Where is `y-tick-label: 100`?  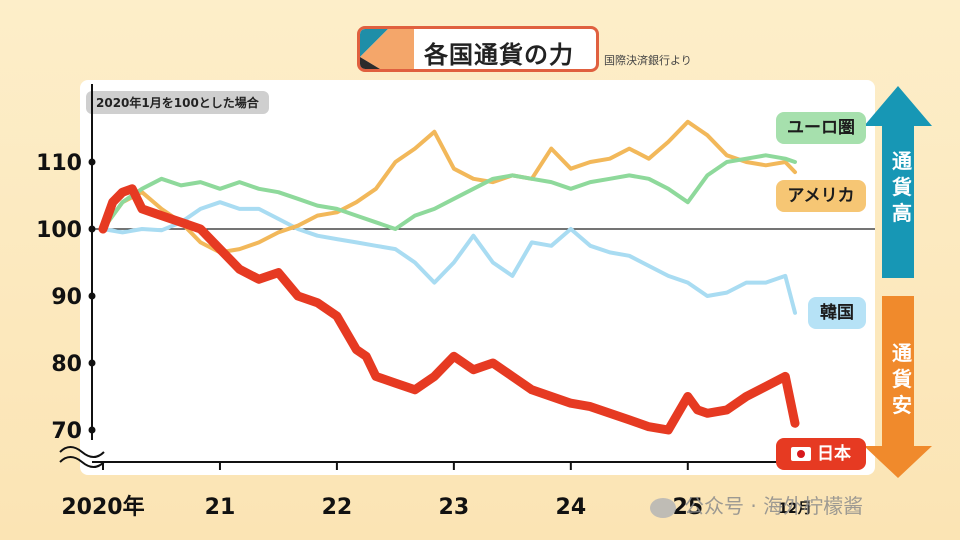 y-tick-label: 100 is located at coordinates (59, 230).